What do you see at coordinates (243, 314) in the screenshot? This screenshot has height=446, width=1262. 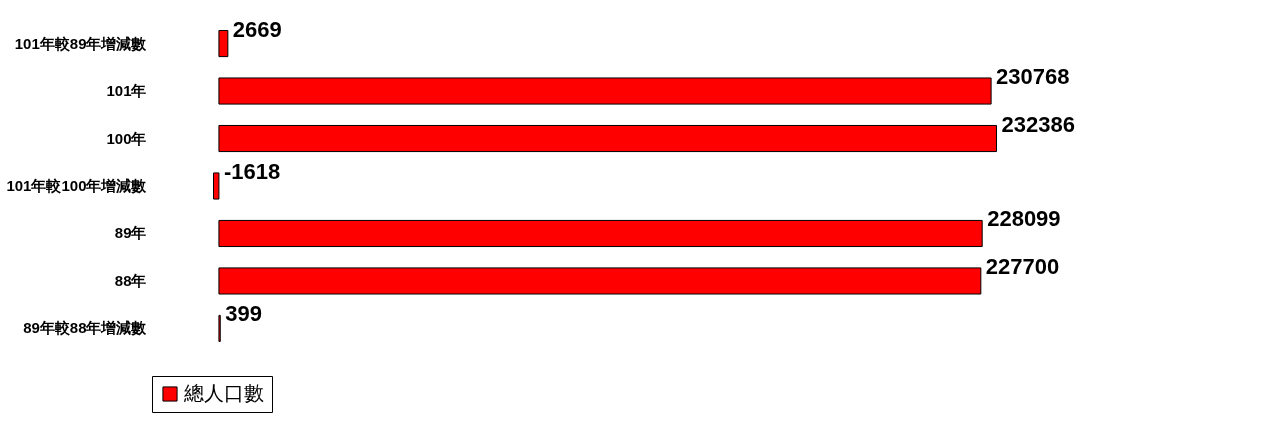 I see `data-label: 399` at bounding box center [243, 314].